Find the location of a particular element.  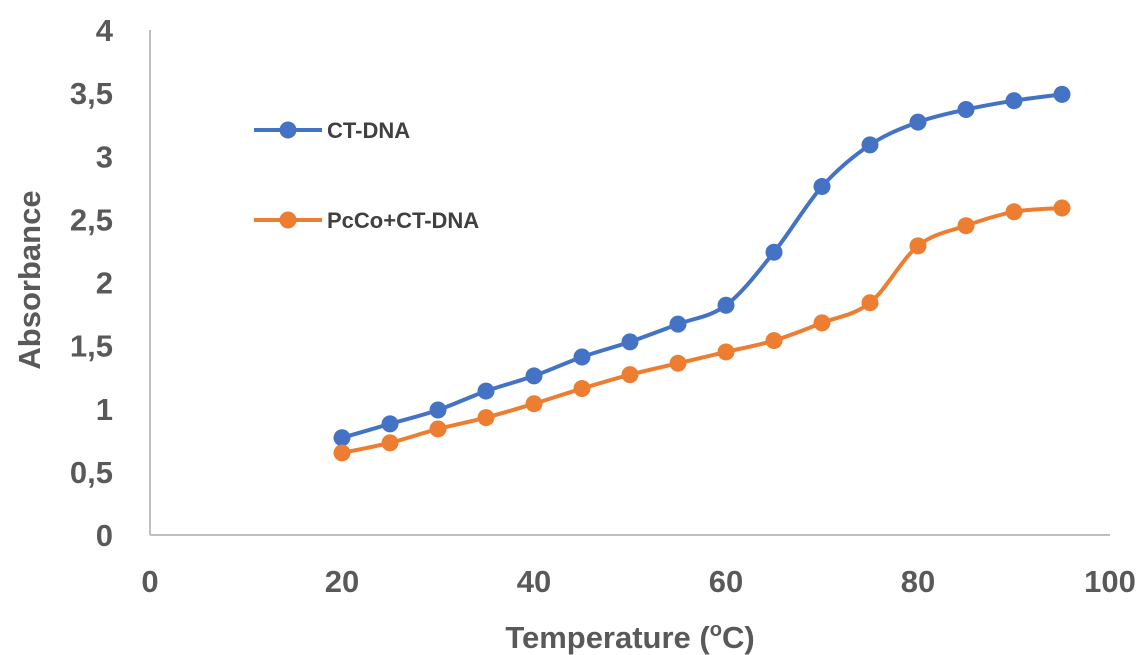

x-tick-label: 0 is located at coordinates (149, 581).